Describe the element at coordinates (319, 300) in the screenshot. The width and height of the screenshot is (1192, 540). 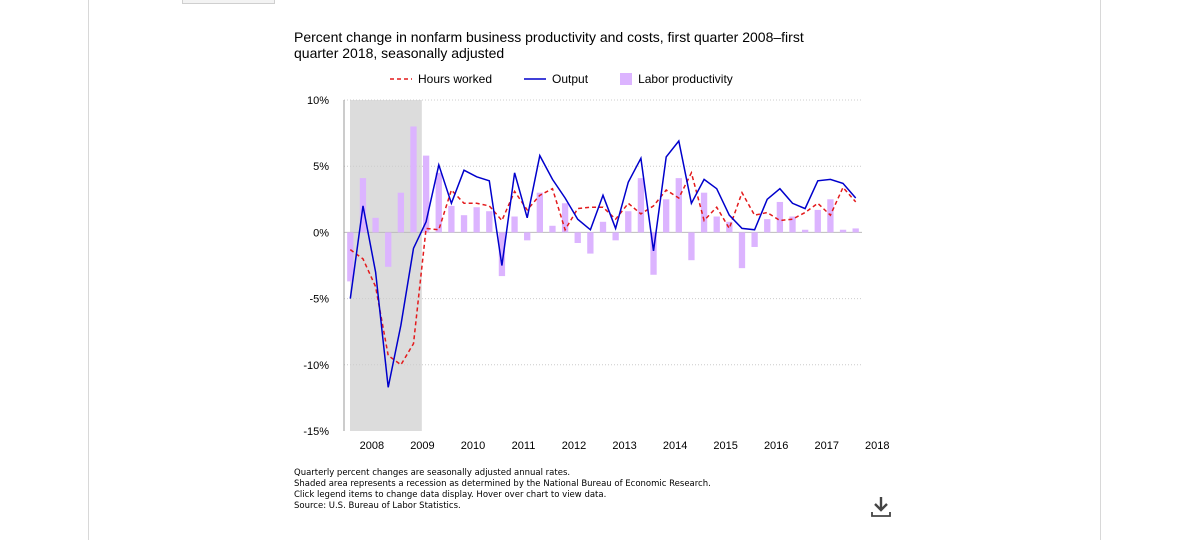
I see `y-tick-label: -5%` at that location.